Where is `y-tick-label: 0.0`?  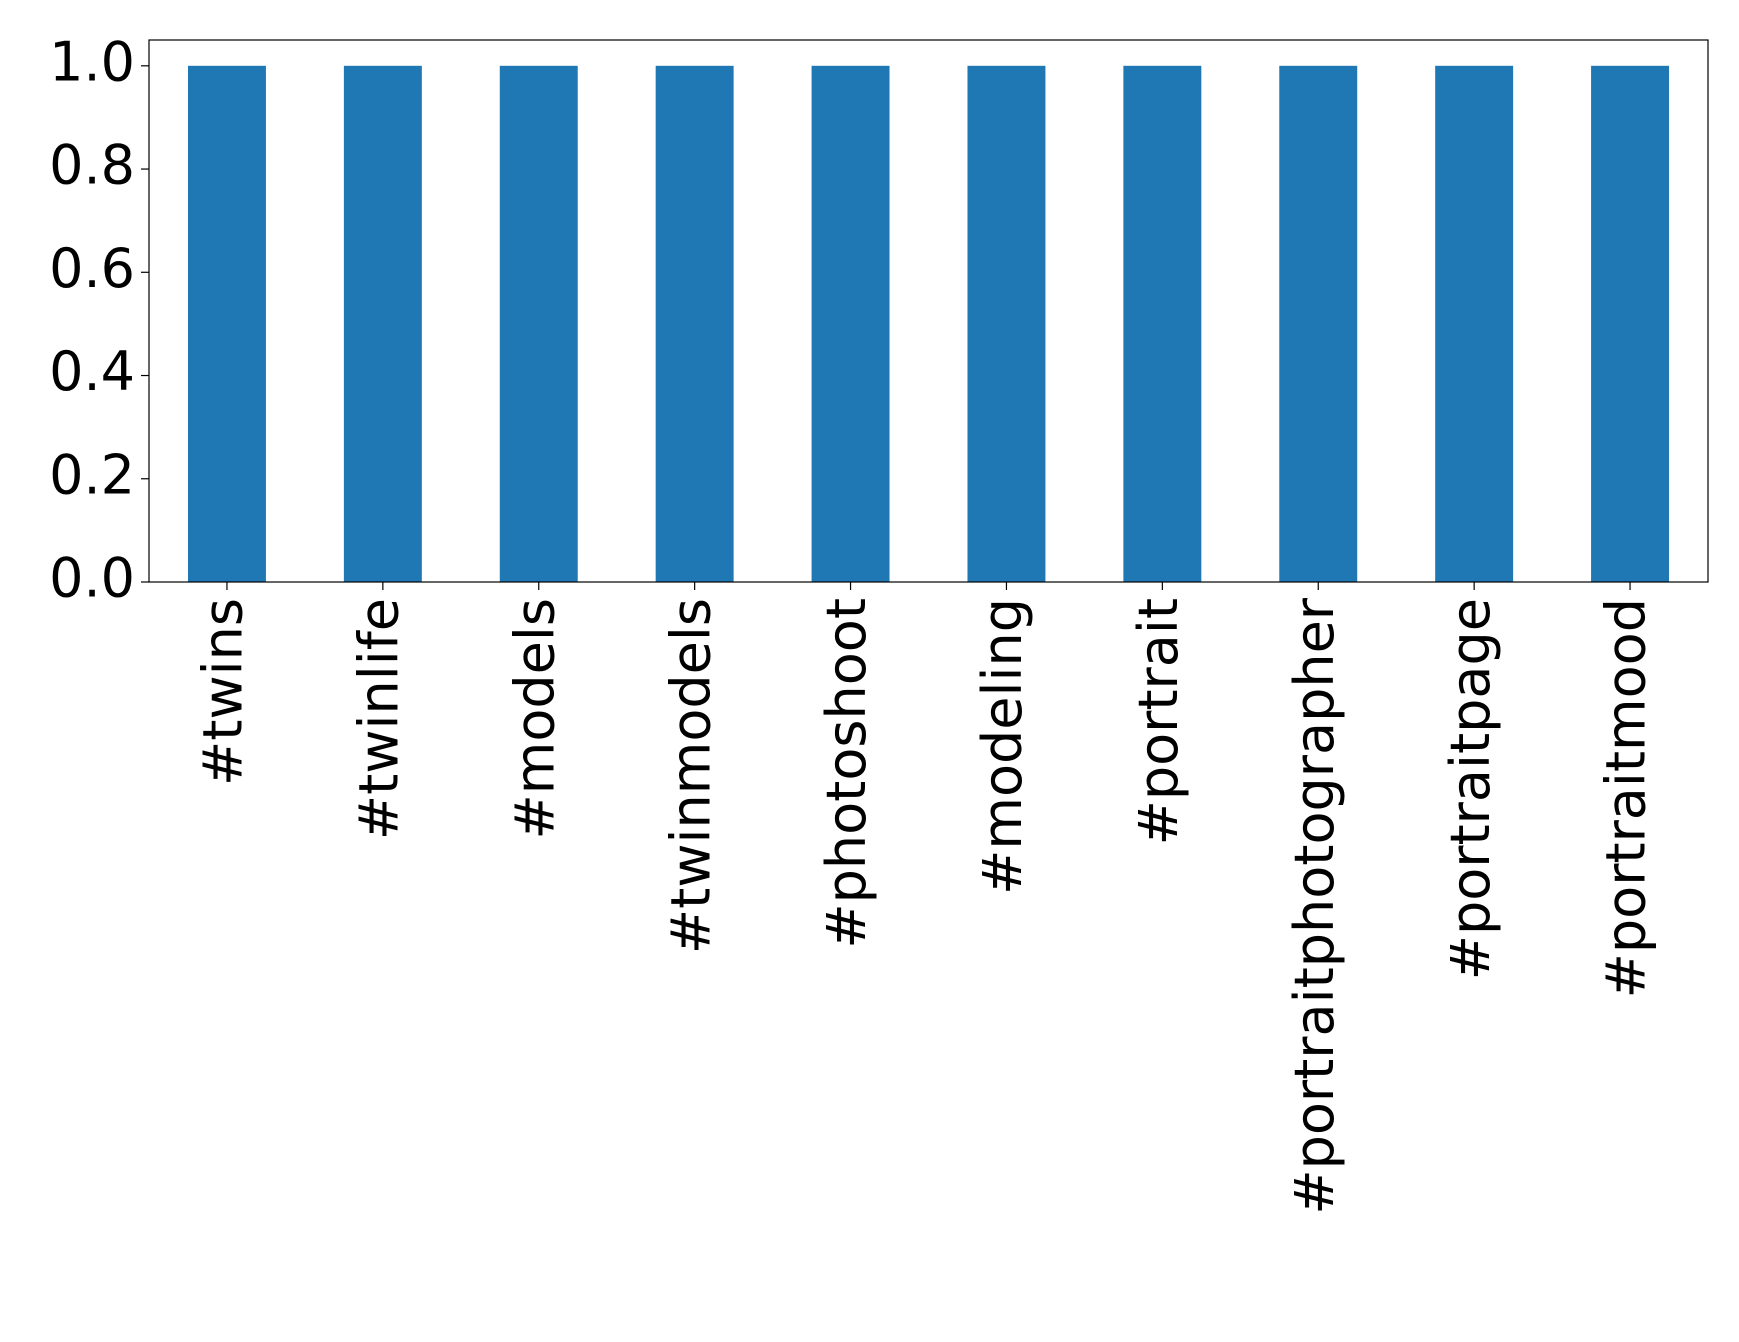
y-tick-label: 0.0 is located at coordinates (92, 578).